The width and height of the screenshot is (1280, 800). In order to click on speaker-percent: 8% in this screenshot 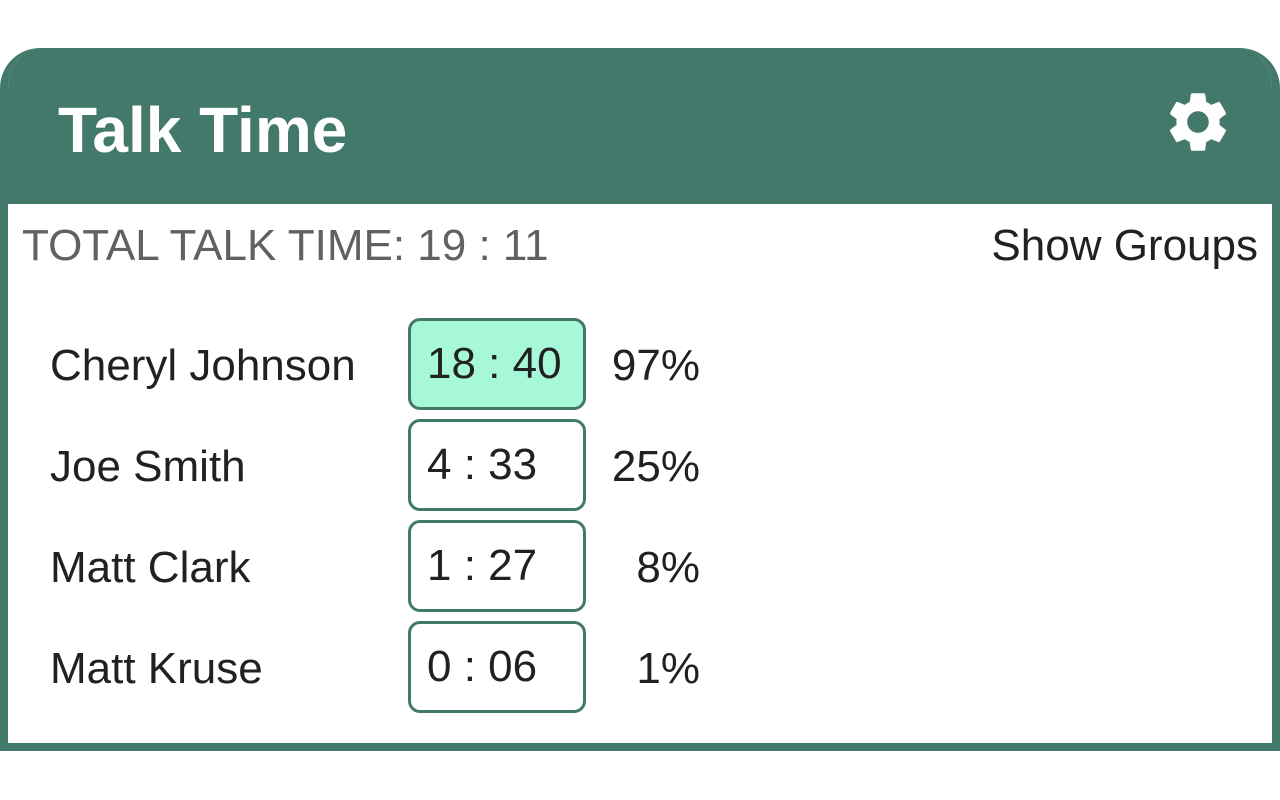, I will do `click(668, 567)`.